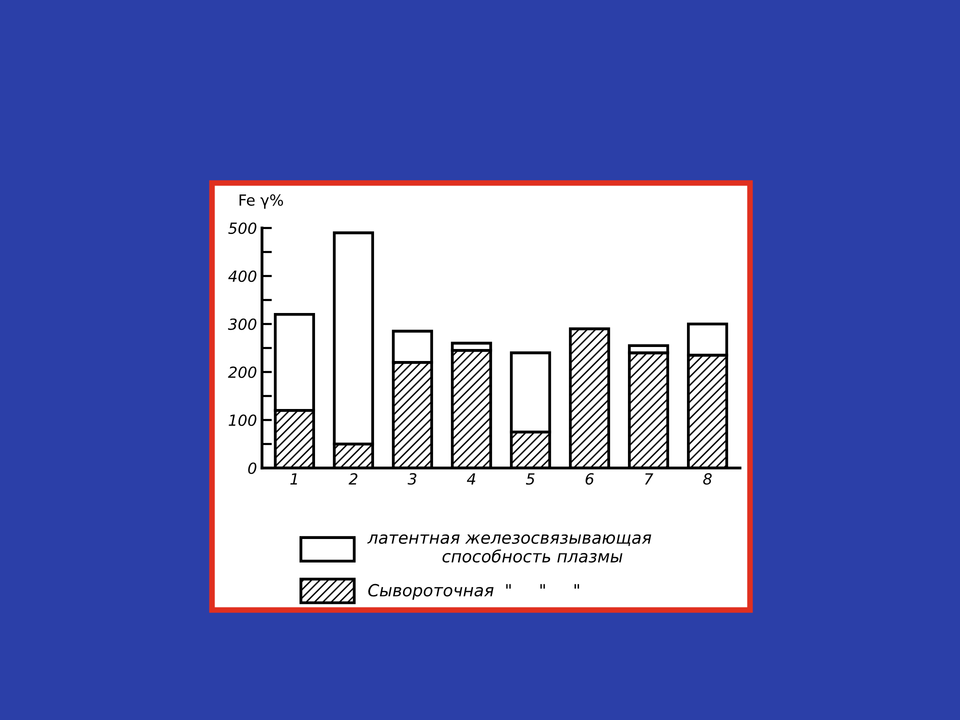 Image resolution: width=960 pixels, height=720 pixels. Describe the element at coordinates (242, 420) in the screenshot. I see `y-tick-label: 100` at that location.